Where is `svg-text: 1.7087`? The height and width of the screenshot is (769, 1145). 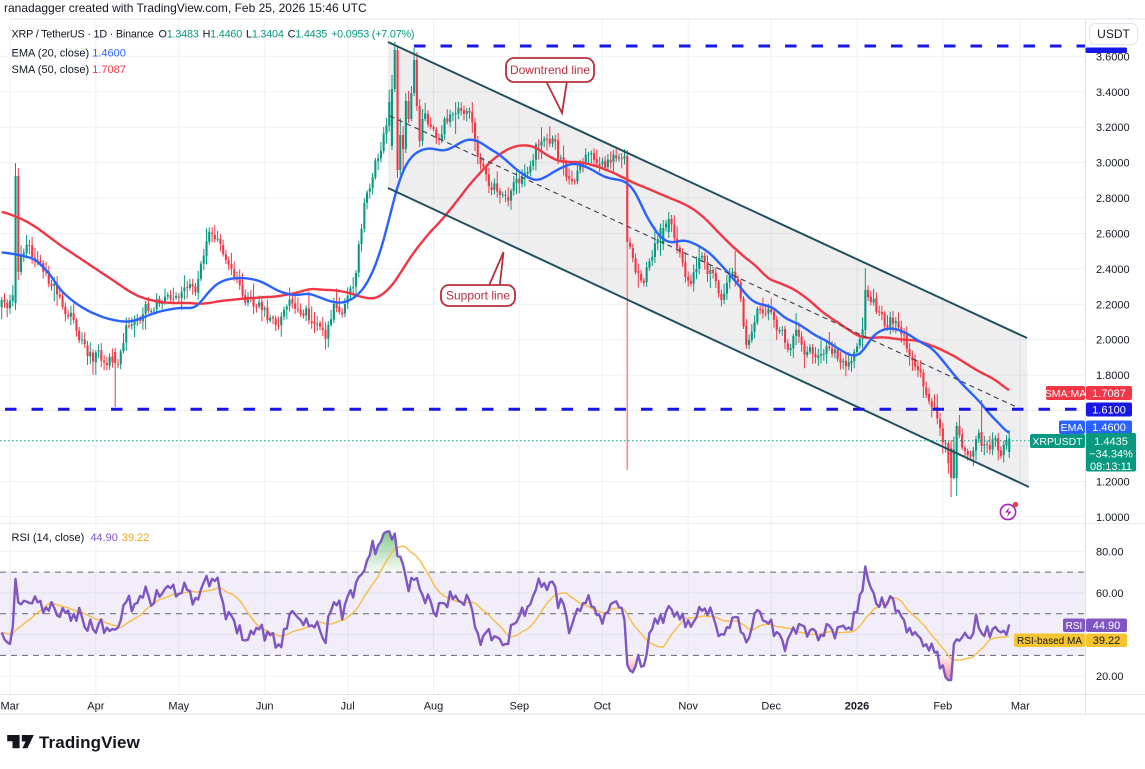 svg-text: 1.7087 is located at coordinates (1109, 394).